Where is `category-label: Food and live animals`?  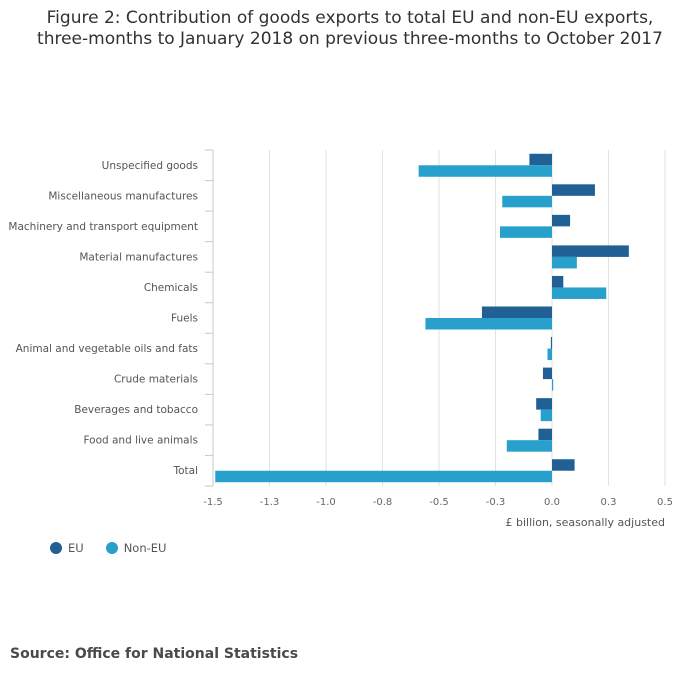
category-label: Food and live animals is located at coordinates (140, 441).